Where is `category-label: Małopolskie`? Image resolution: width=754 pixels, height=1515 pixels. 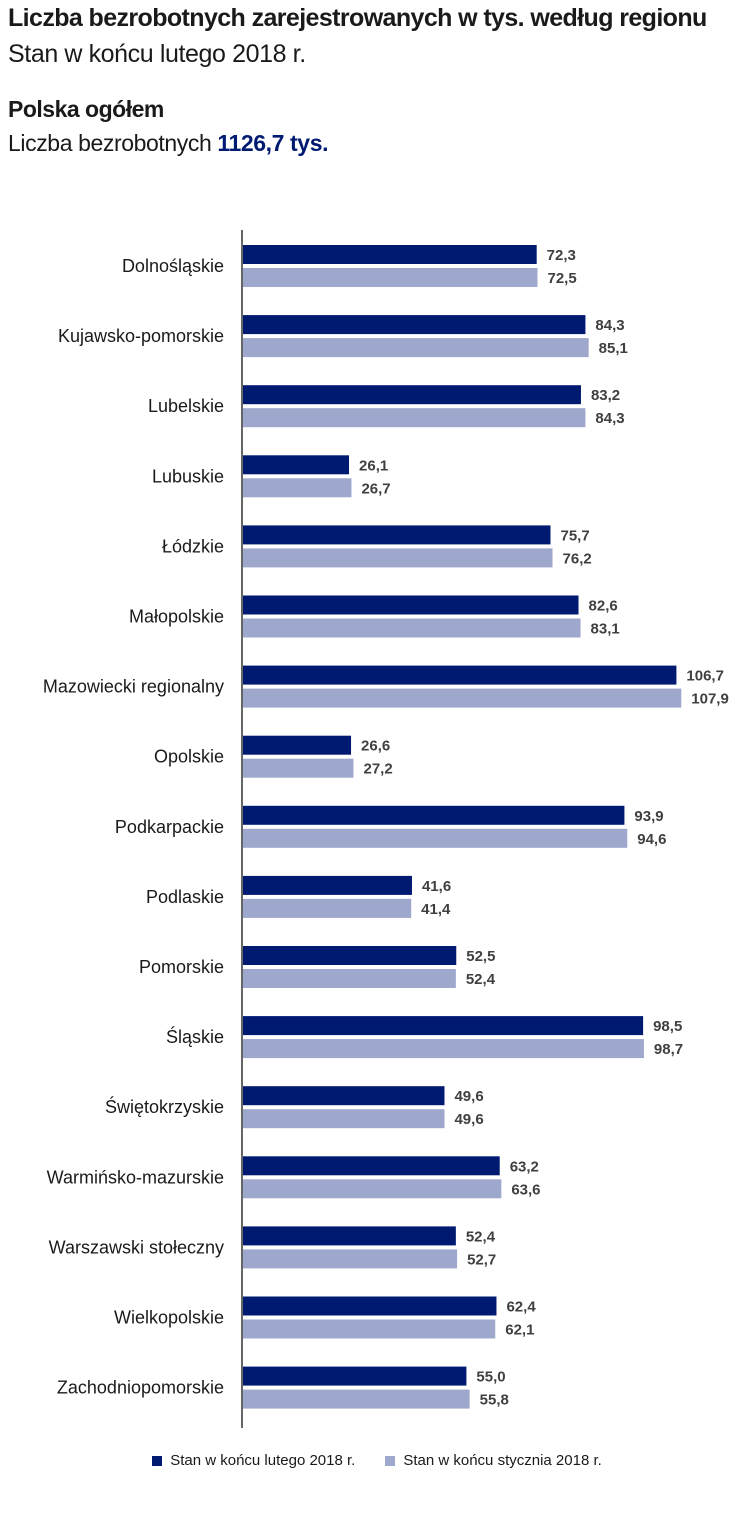 category-label: Małopolskie is located at coordinates (176, 617).